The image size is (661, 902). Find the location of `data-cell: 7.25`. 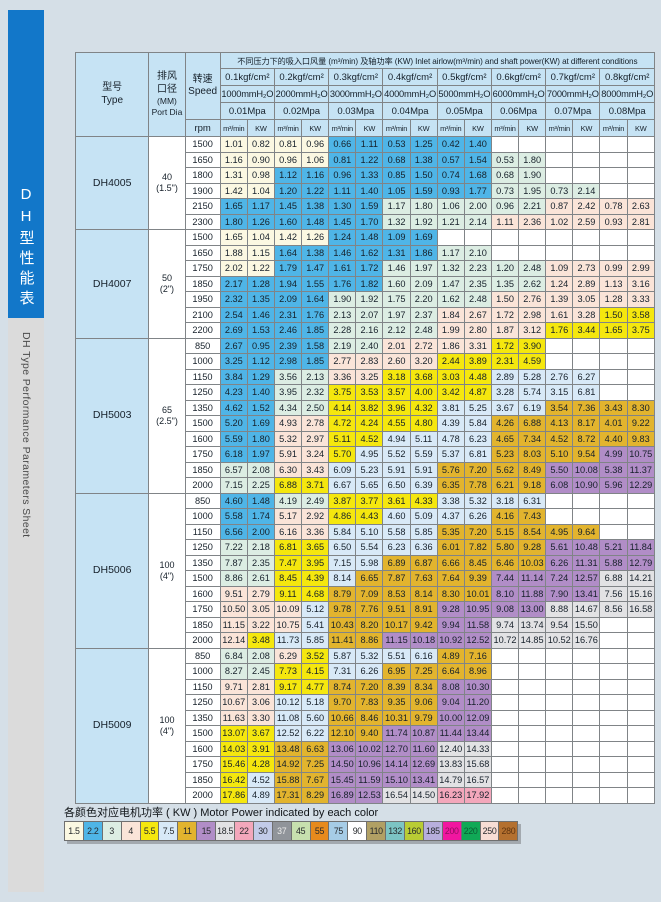

data-cell: 7.25 is located at coordinates (423, 671).